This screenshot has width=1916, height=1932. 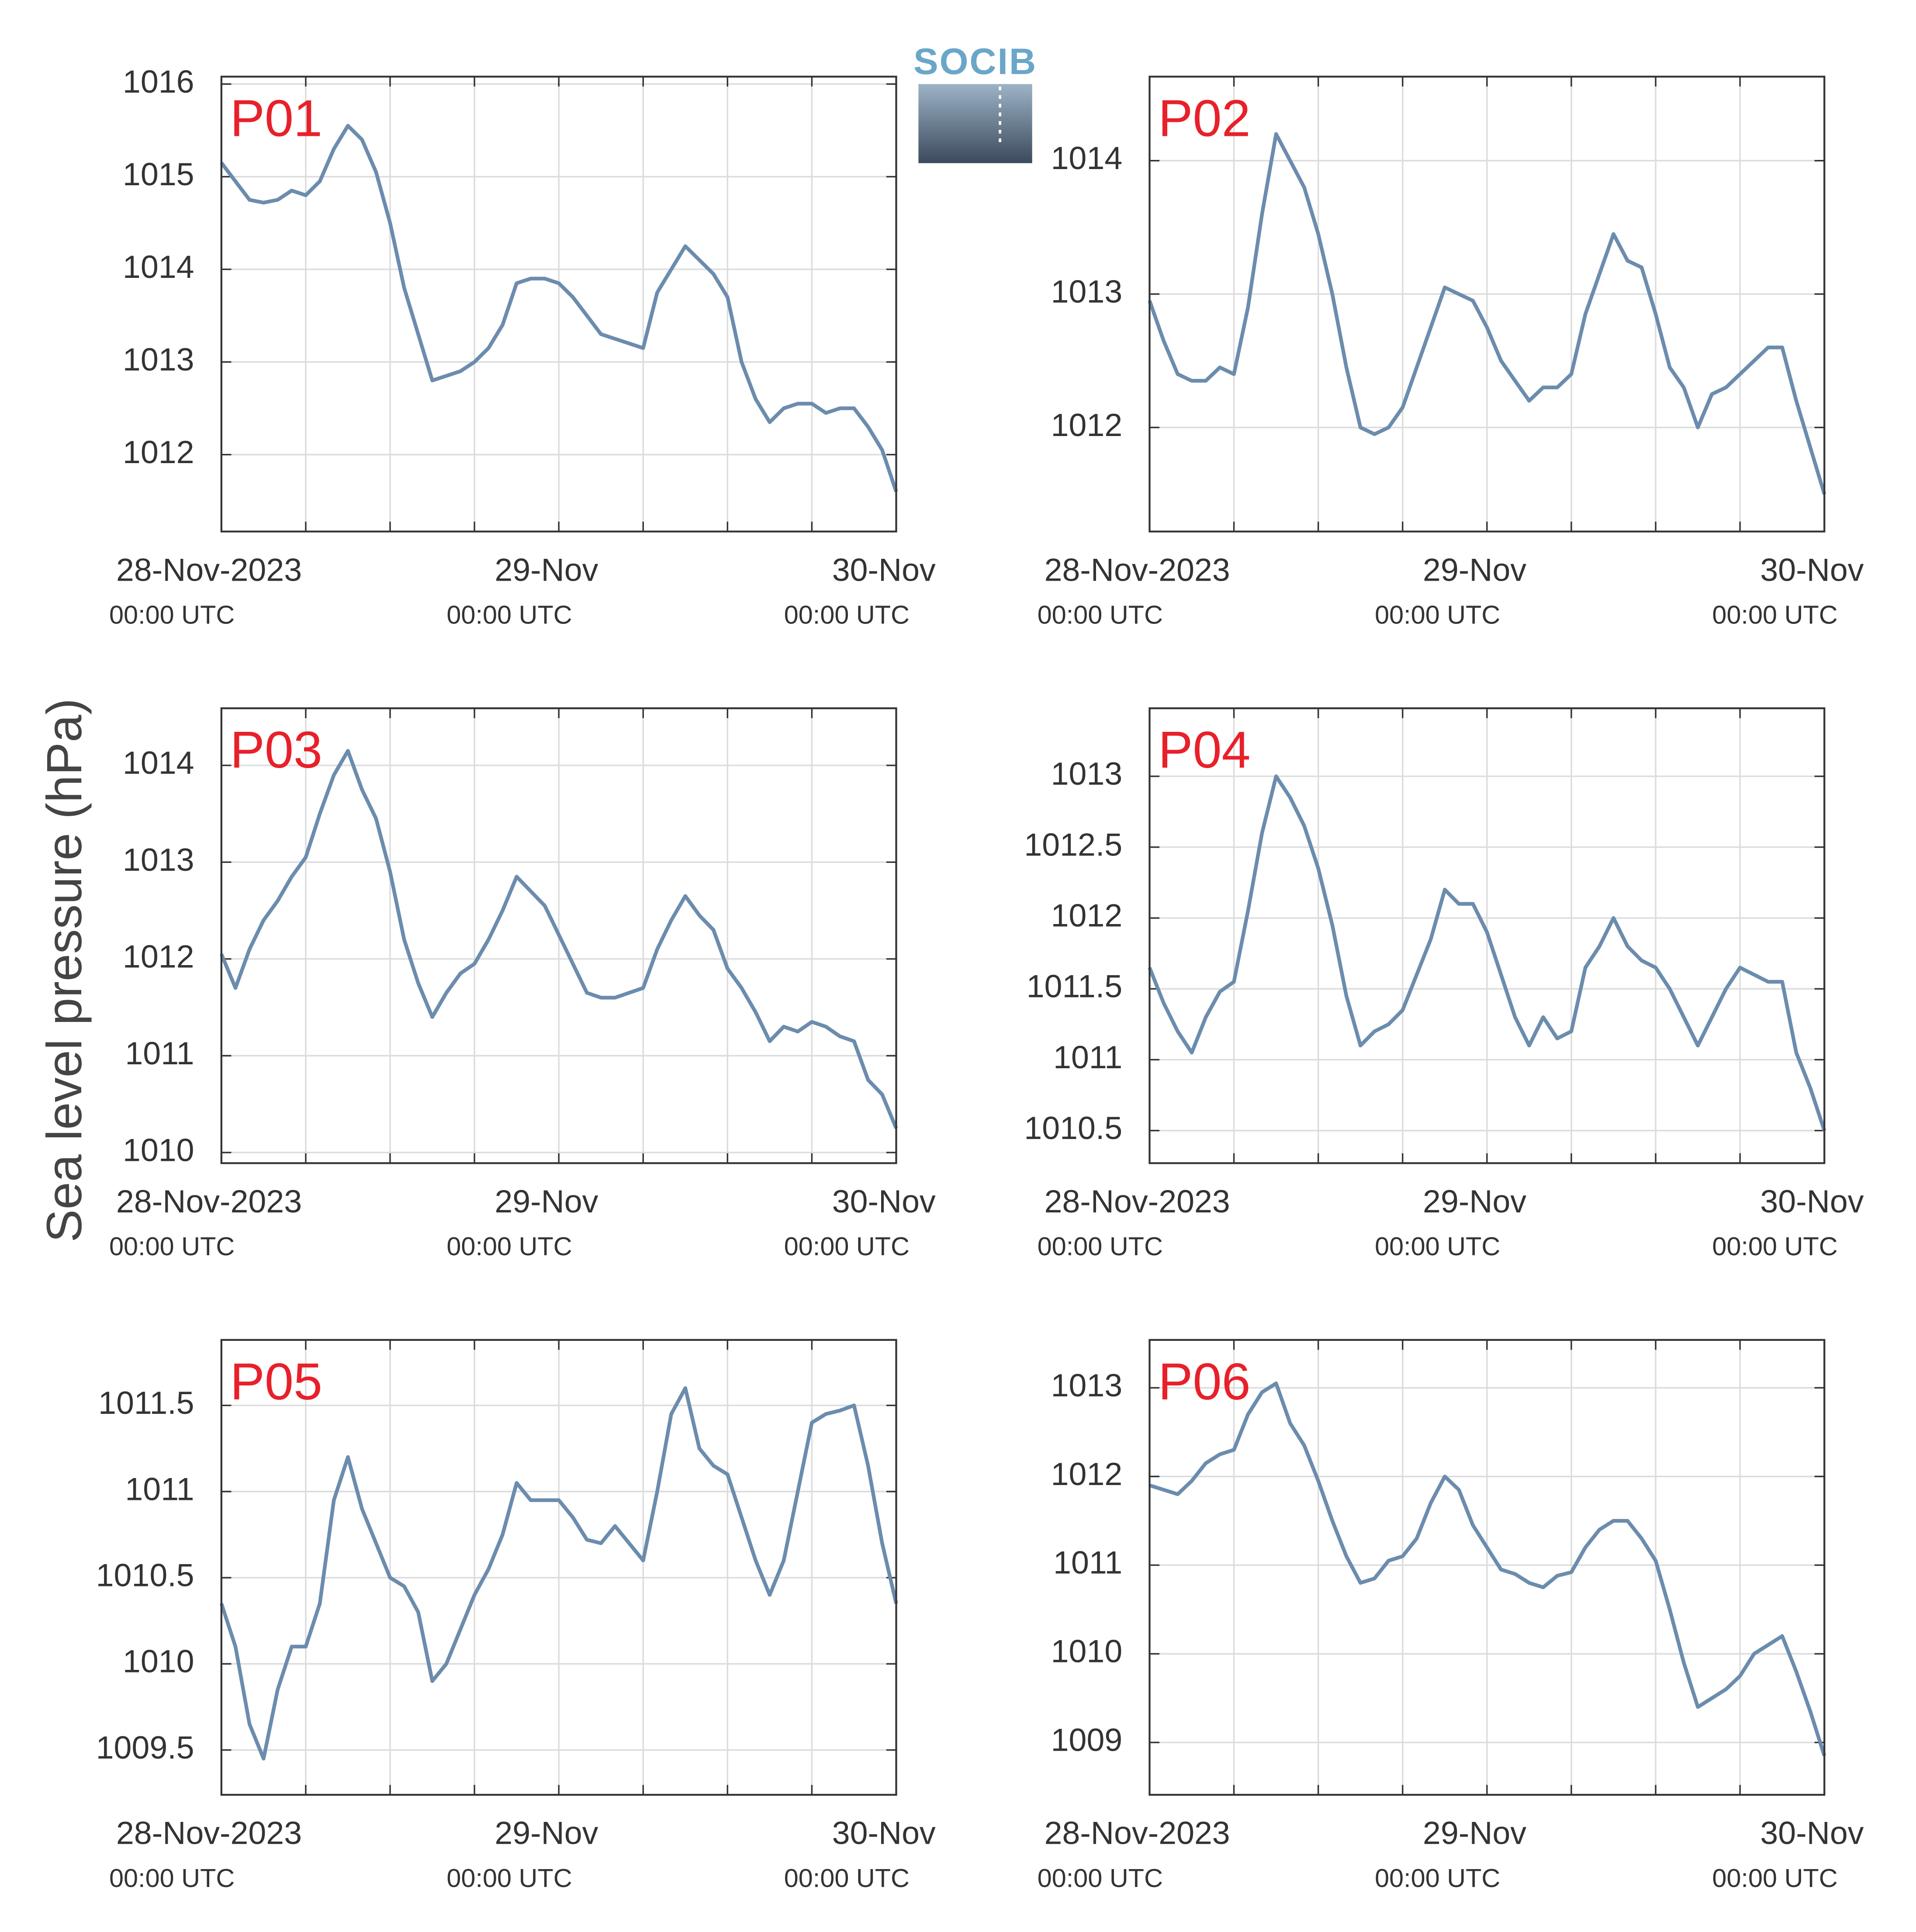 I want to click on panel-label: P03, so click(x=276, y=750).